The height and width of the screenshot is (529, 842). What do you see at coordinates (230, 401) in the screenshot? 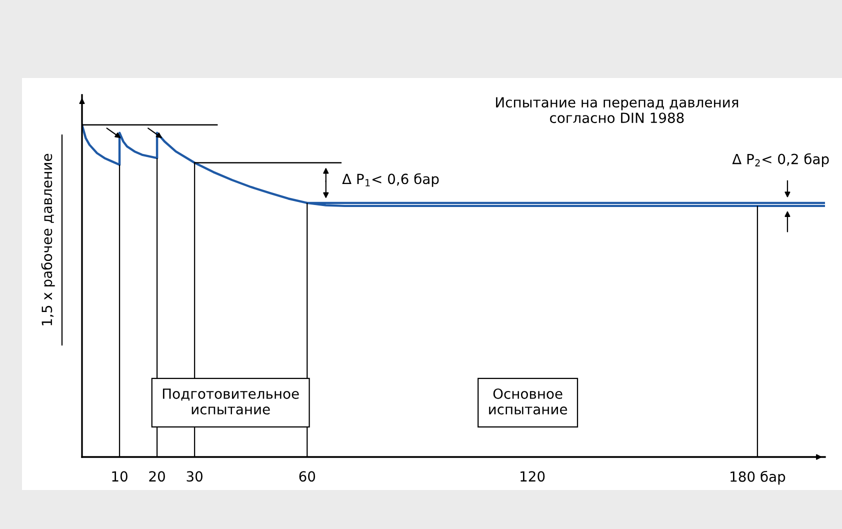
I see `annotation: Подготовительное испытание` at bounding box center [230, 401].